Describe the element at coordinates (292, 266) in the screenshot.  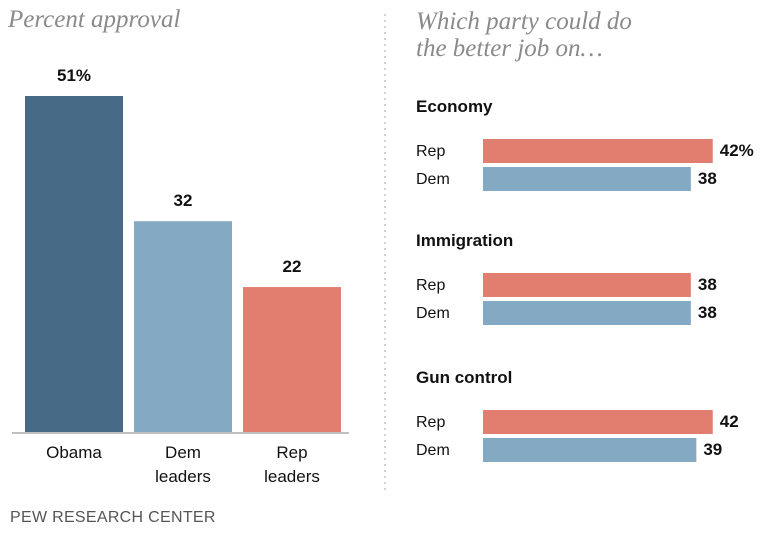
I see `bar-value-label-3: 22` at that location.